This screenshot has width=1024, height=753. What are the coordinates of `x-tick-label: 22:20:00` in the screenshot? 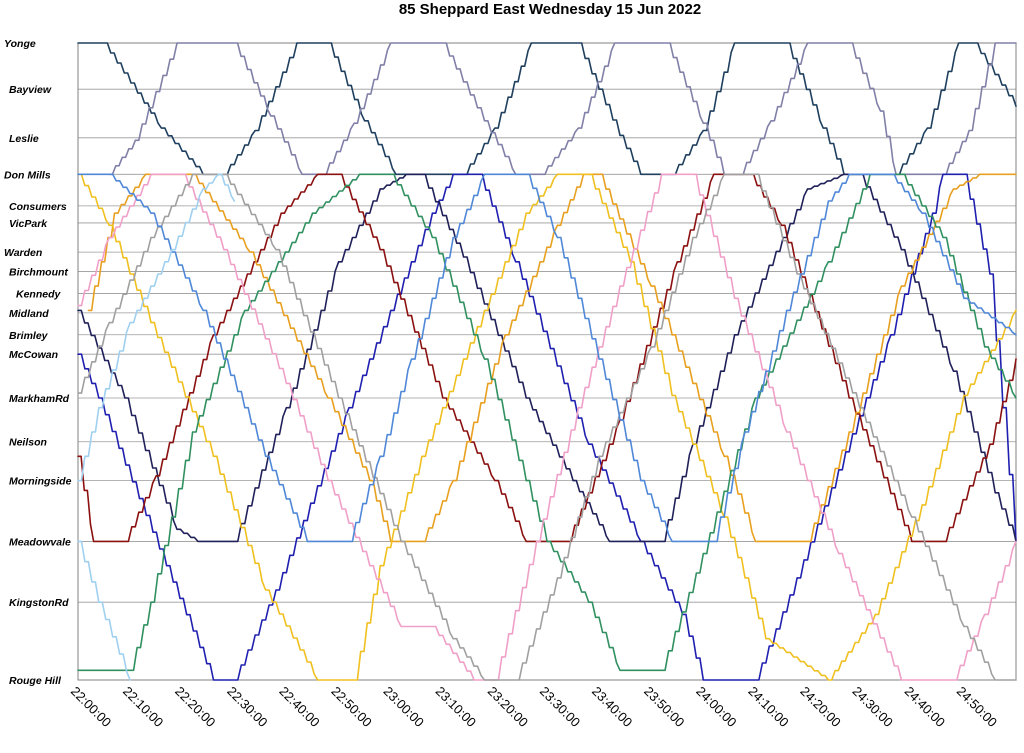 It's located at (195, 707).